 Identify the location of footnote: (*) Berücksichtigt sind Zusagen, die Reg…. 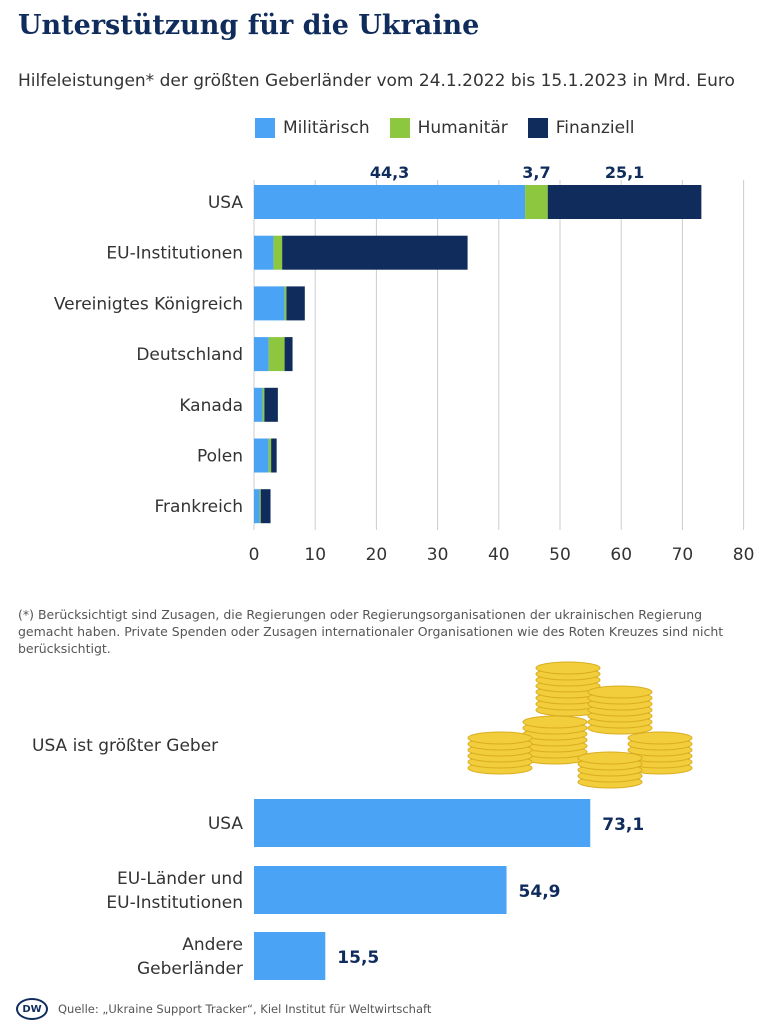
(371, 631).